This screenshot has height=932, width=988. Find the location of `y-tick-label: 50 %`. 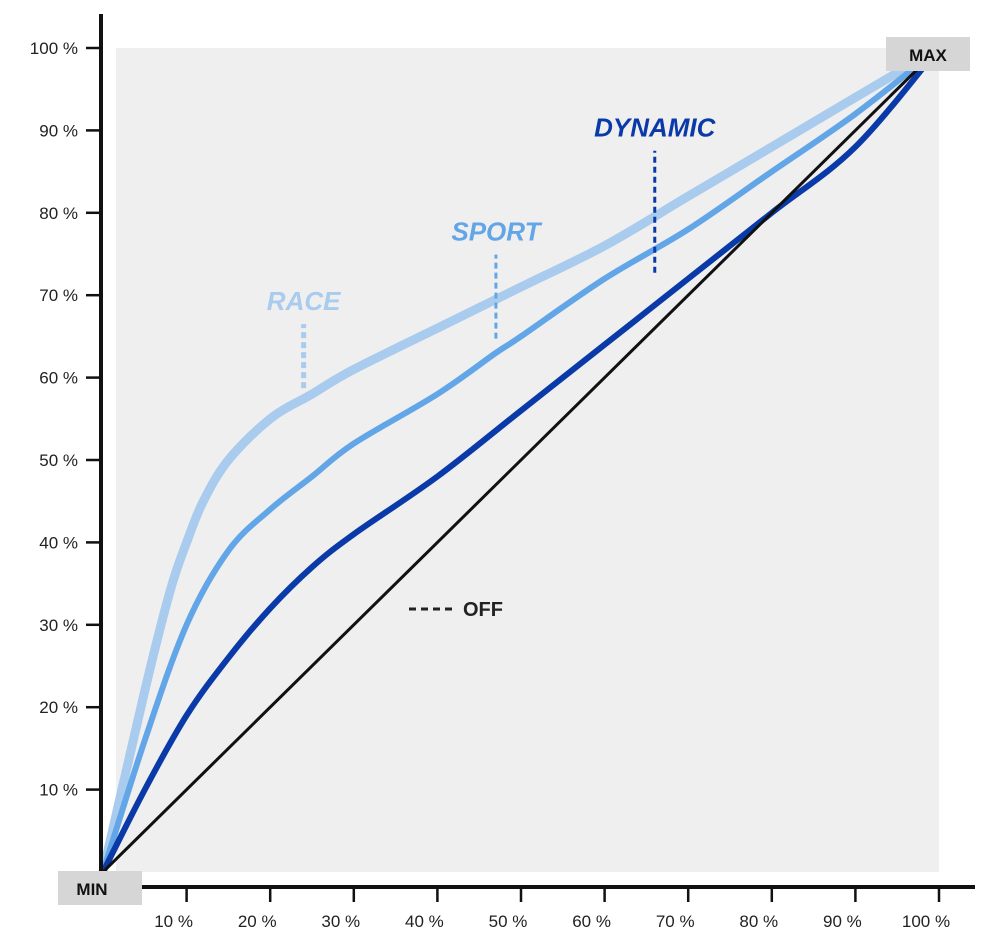

y-tick-label: 50 % is located at coordinates (58, 460).